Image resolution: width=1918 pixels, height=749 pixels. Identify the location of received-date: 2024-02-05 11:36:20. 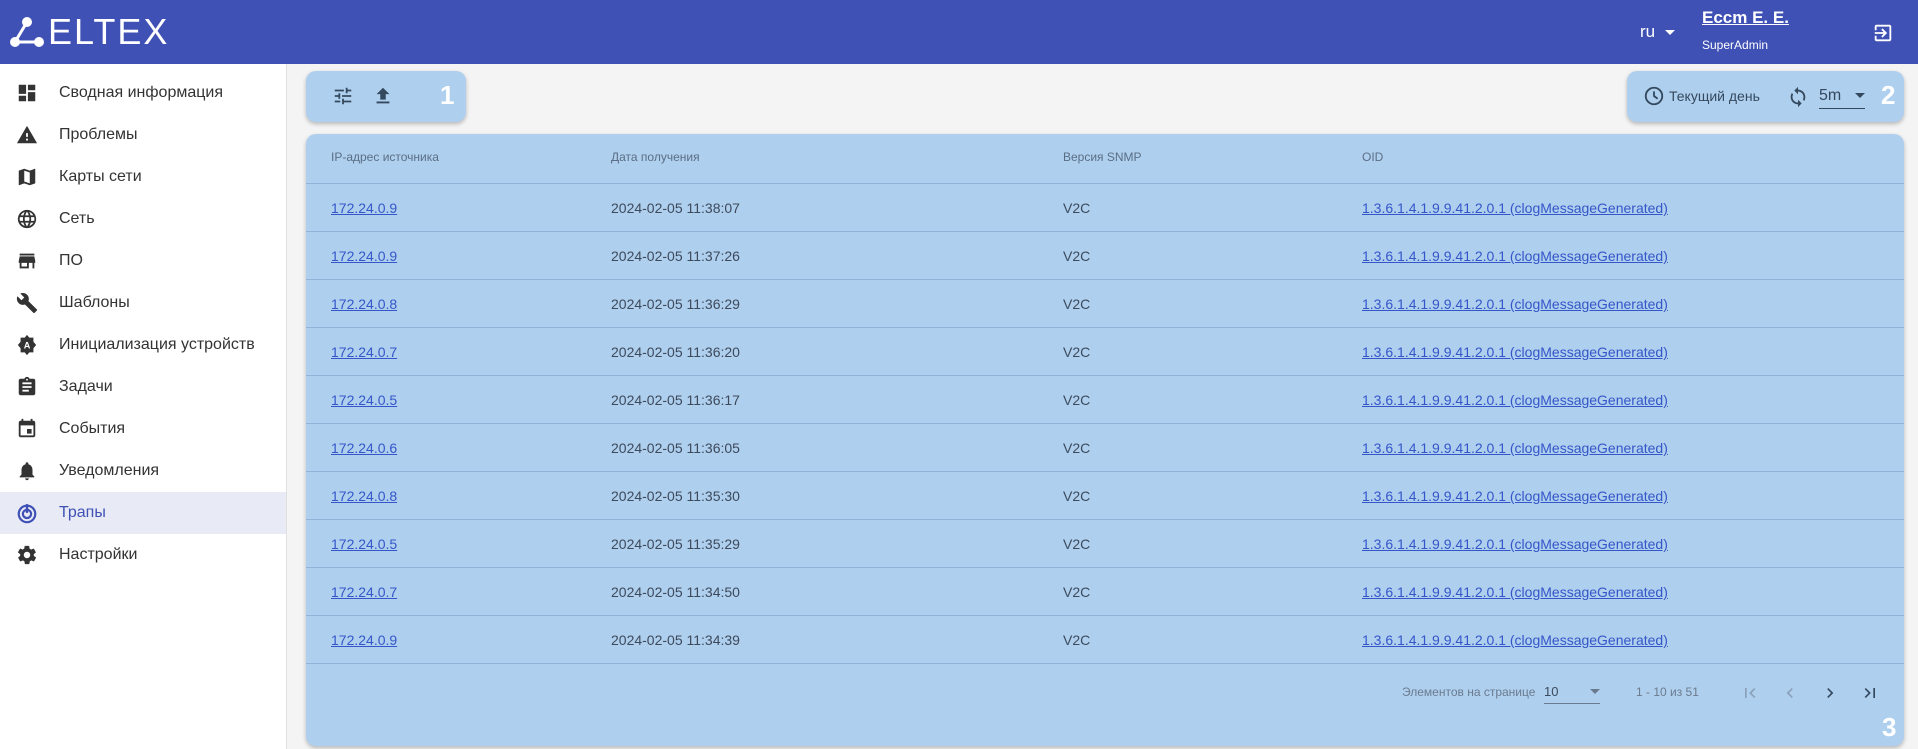
(675, 352).